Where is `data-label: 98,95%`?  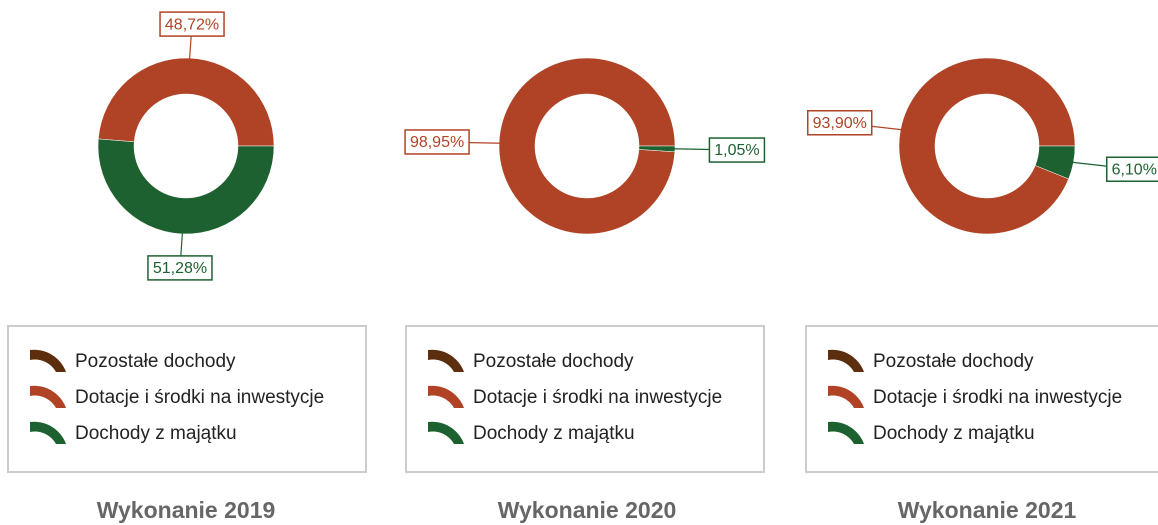
data-label: 98,95% is located at coordinates (437, 142).